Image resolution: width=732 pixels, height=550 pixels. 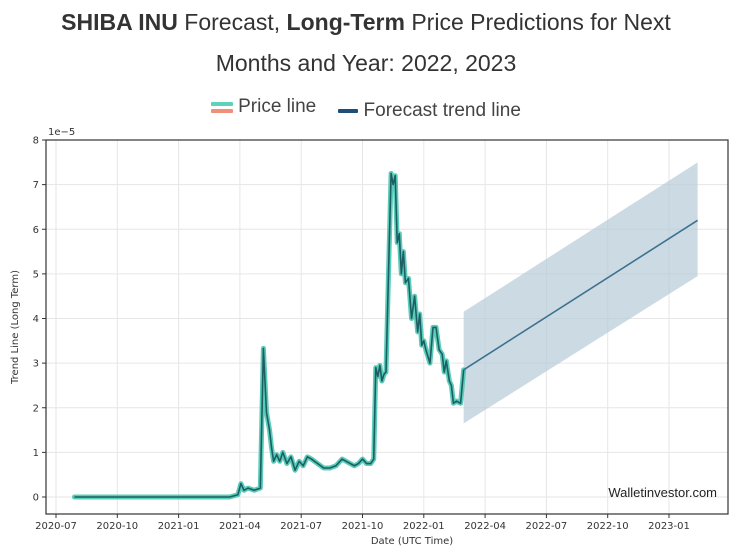 I want to click on title-coin-name: SHIBA INU, so click(x=119, y=22).